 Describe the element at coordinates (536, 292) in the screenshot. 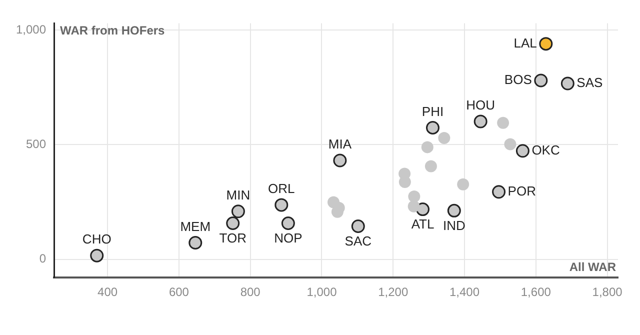

I see `x-tick-label: 1,600` at that location.